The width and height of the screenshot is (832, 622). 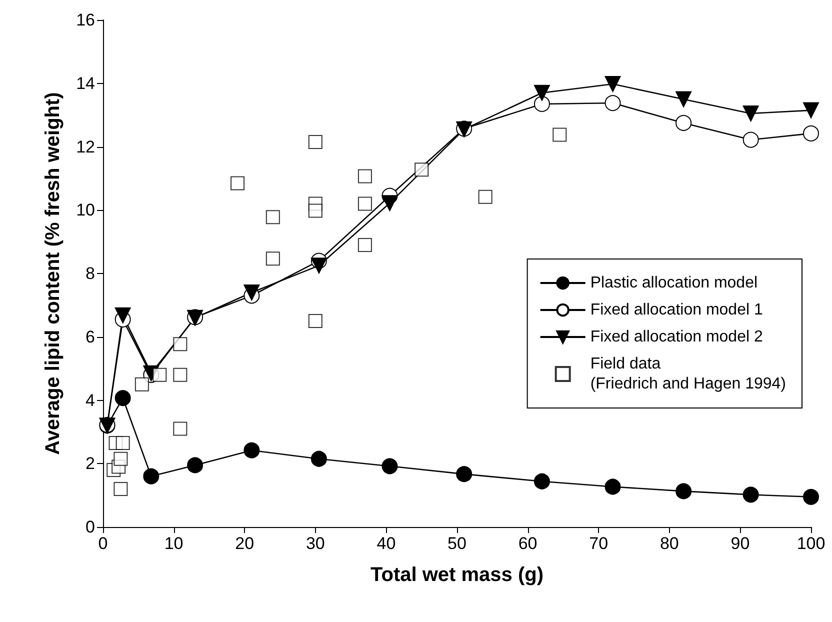 I want to click on legend-label: Plastic allocation model, so click(x=674, y=283).